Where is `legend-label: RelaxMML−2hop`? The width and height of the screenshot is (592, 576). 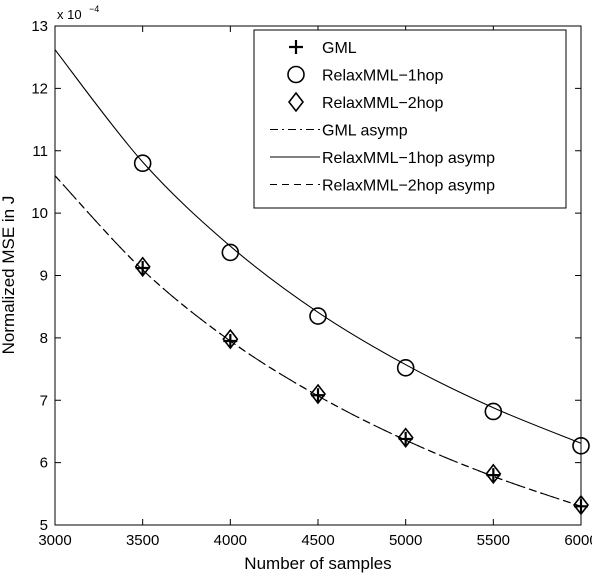
legend-label: RelaxMML−2hop is located at coordinates (383, 103).